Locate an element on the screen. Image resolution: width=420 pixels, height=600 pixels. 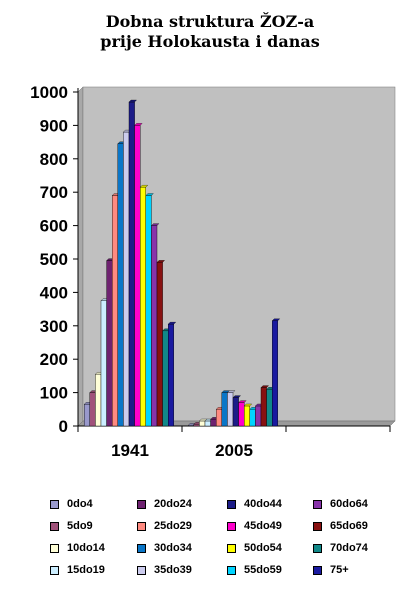
plot-side-wall is located at coordinates (80, 256).